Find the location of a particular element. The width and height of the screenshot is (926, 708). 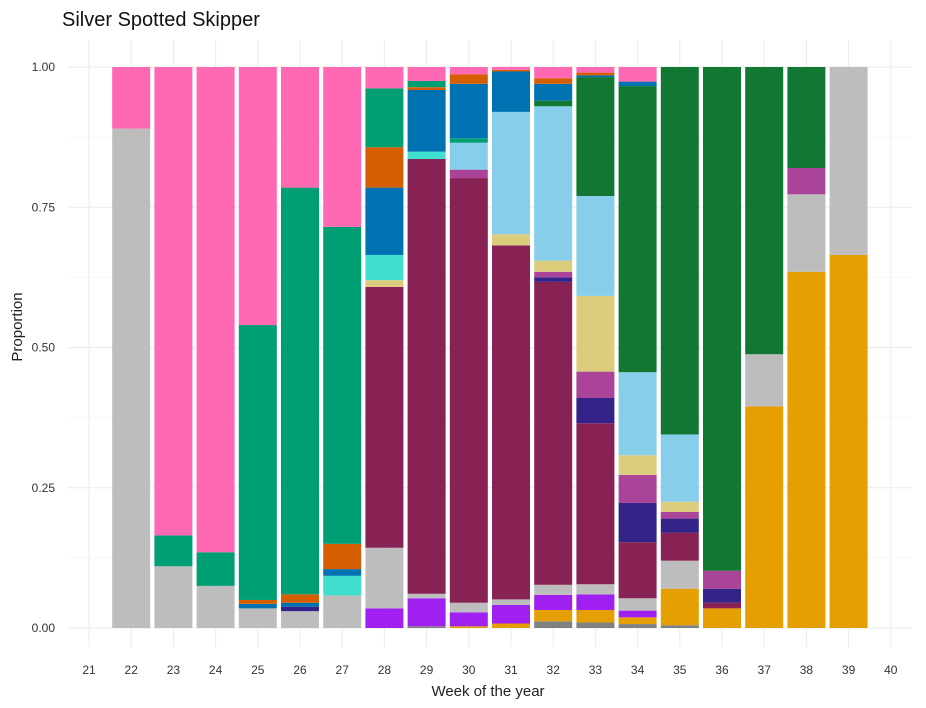

x-tick-label: 26 is located at coordinates (300, 670).